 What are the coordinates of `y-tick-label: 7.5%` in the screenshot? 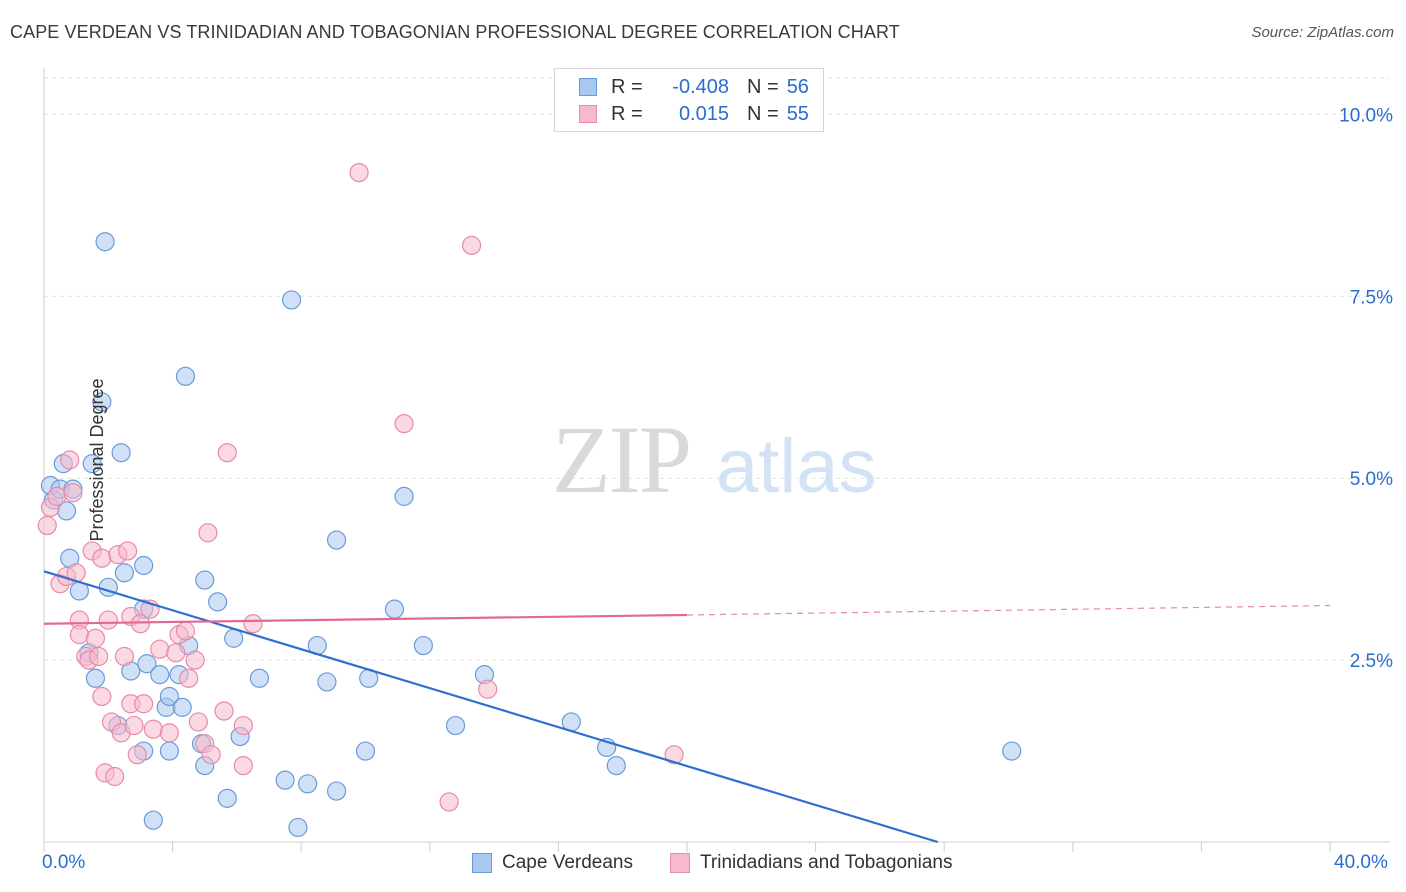 It's located at (1371, 297).